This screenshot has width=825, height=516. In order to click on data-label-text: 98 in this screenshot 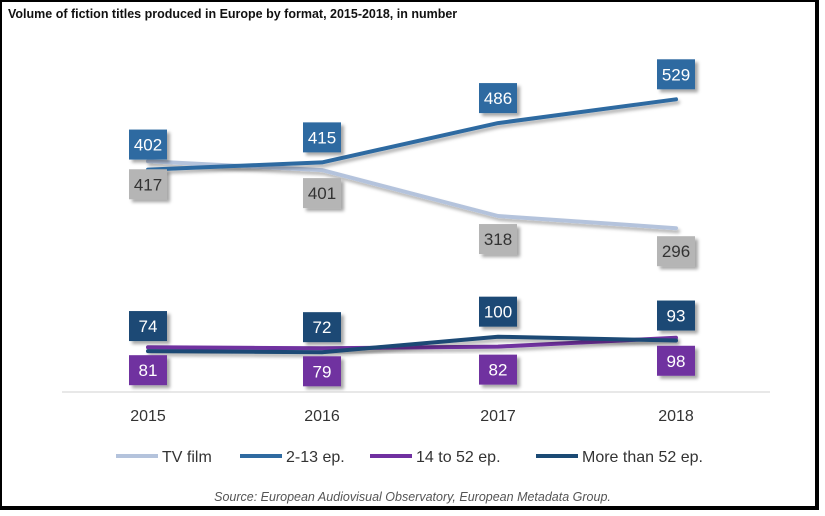, I will do `click(676, 361)`.